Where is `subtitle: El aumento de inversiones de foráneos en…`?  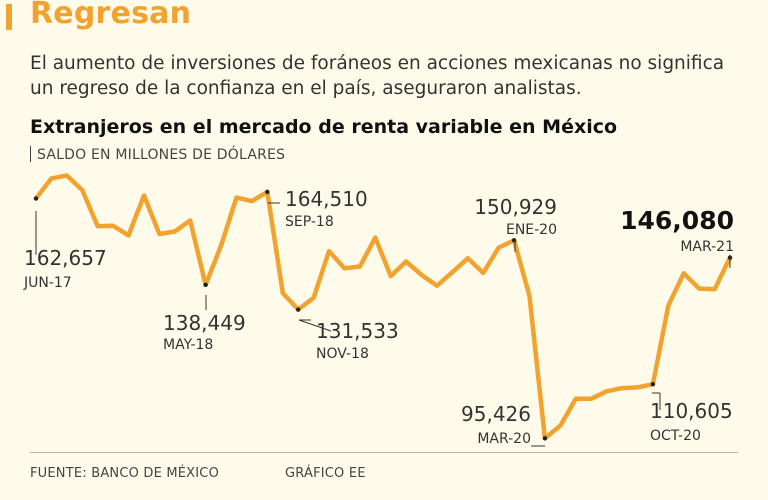
subtitle: El aumento de inversiones de foráneos en… is located at coordinates (377, 76).